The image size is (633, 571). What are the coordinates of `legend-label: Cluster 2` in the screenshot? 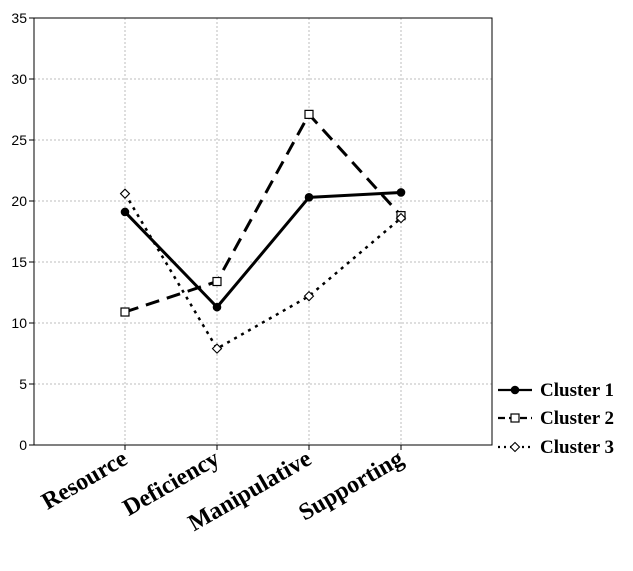 It's located at (577, 418).